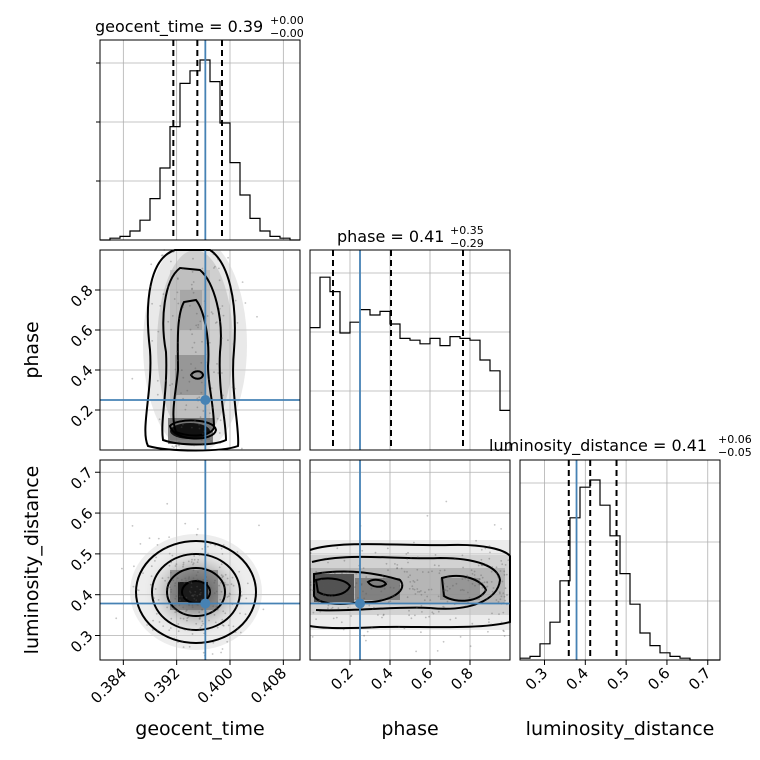  Describe the element at coordinates (268, 685) in the screenshot. I see `xtick-label-geocent-time: 0.408` at that location.